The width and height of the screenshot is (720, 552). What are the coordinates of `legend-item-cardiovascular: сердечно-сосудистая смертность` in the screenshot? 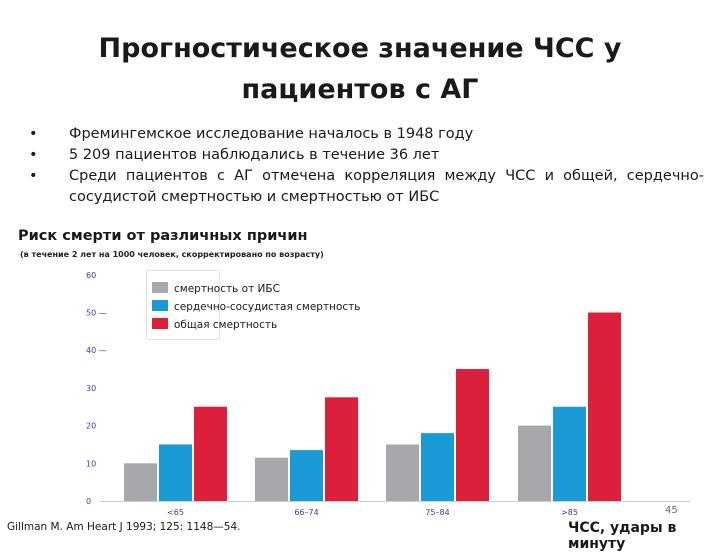 It's located at (256, 308).